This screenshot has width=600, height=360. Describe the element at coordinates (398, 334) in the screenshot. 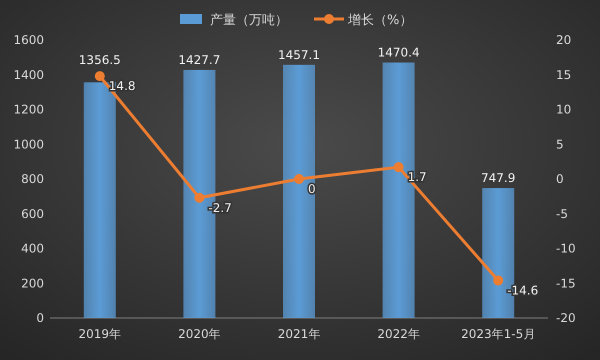

I see `x-tick-label: 2022年` at that location.